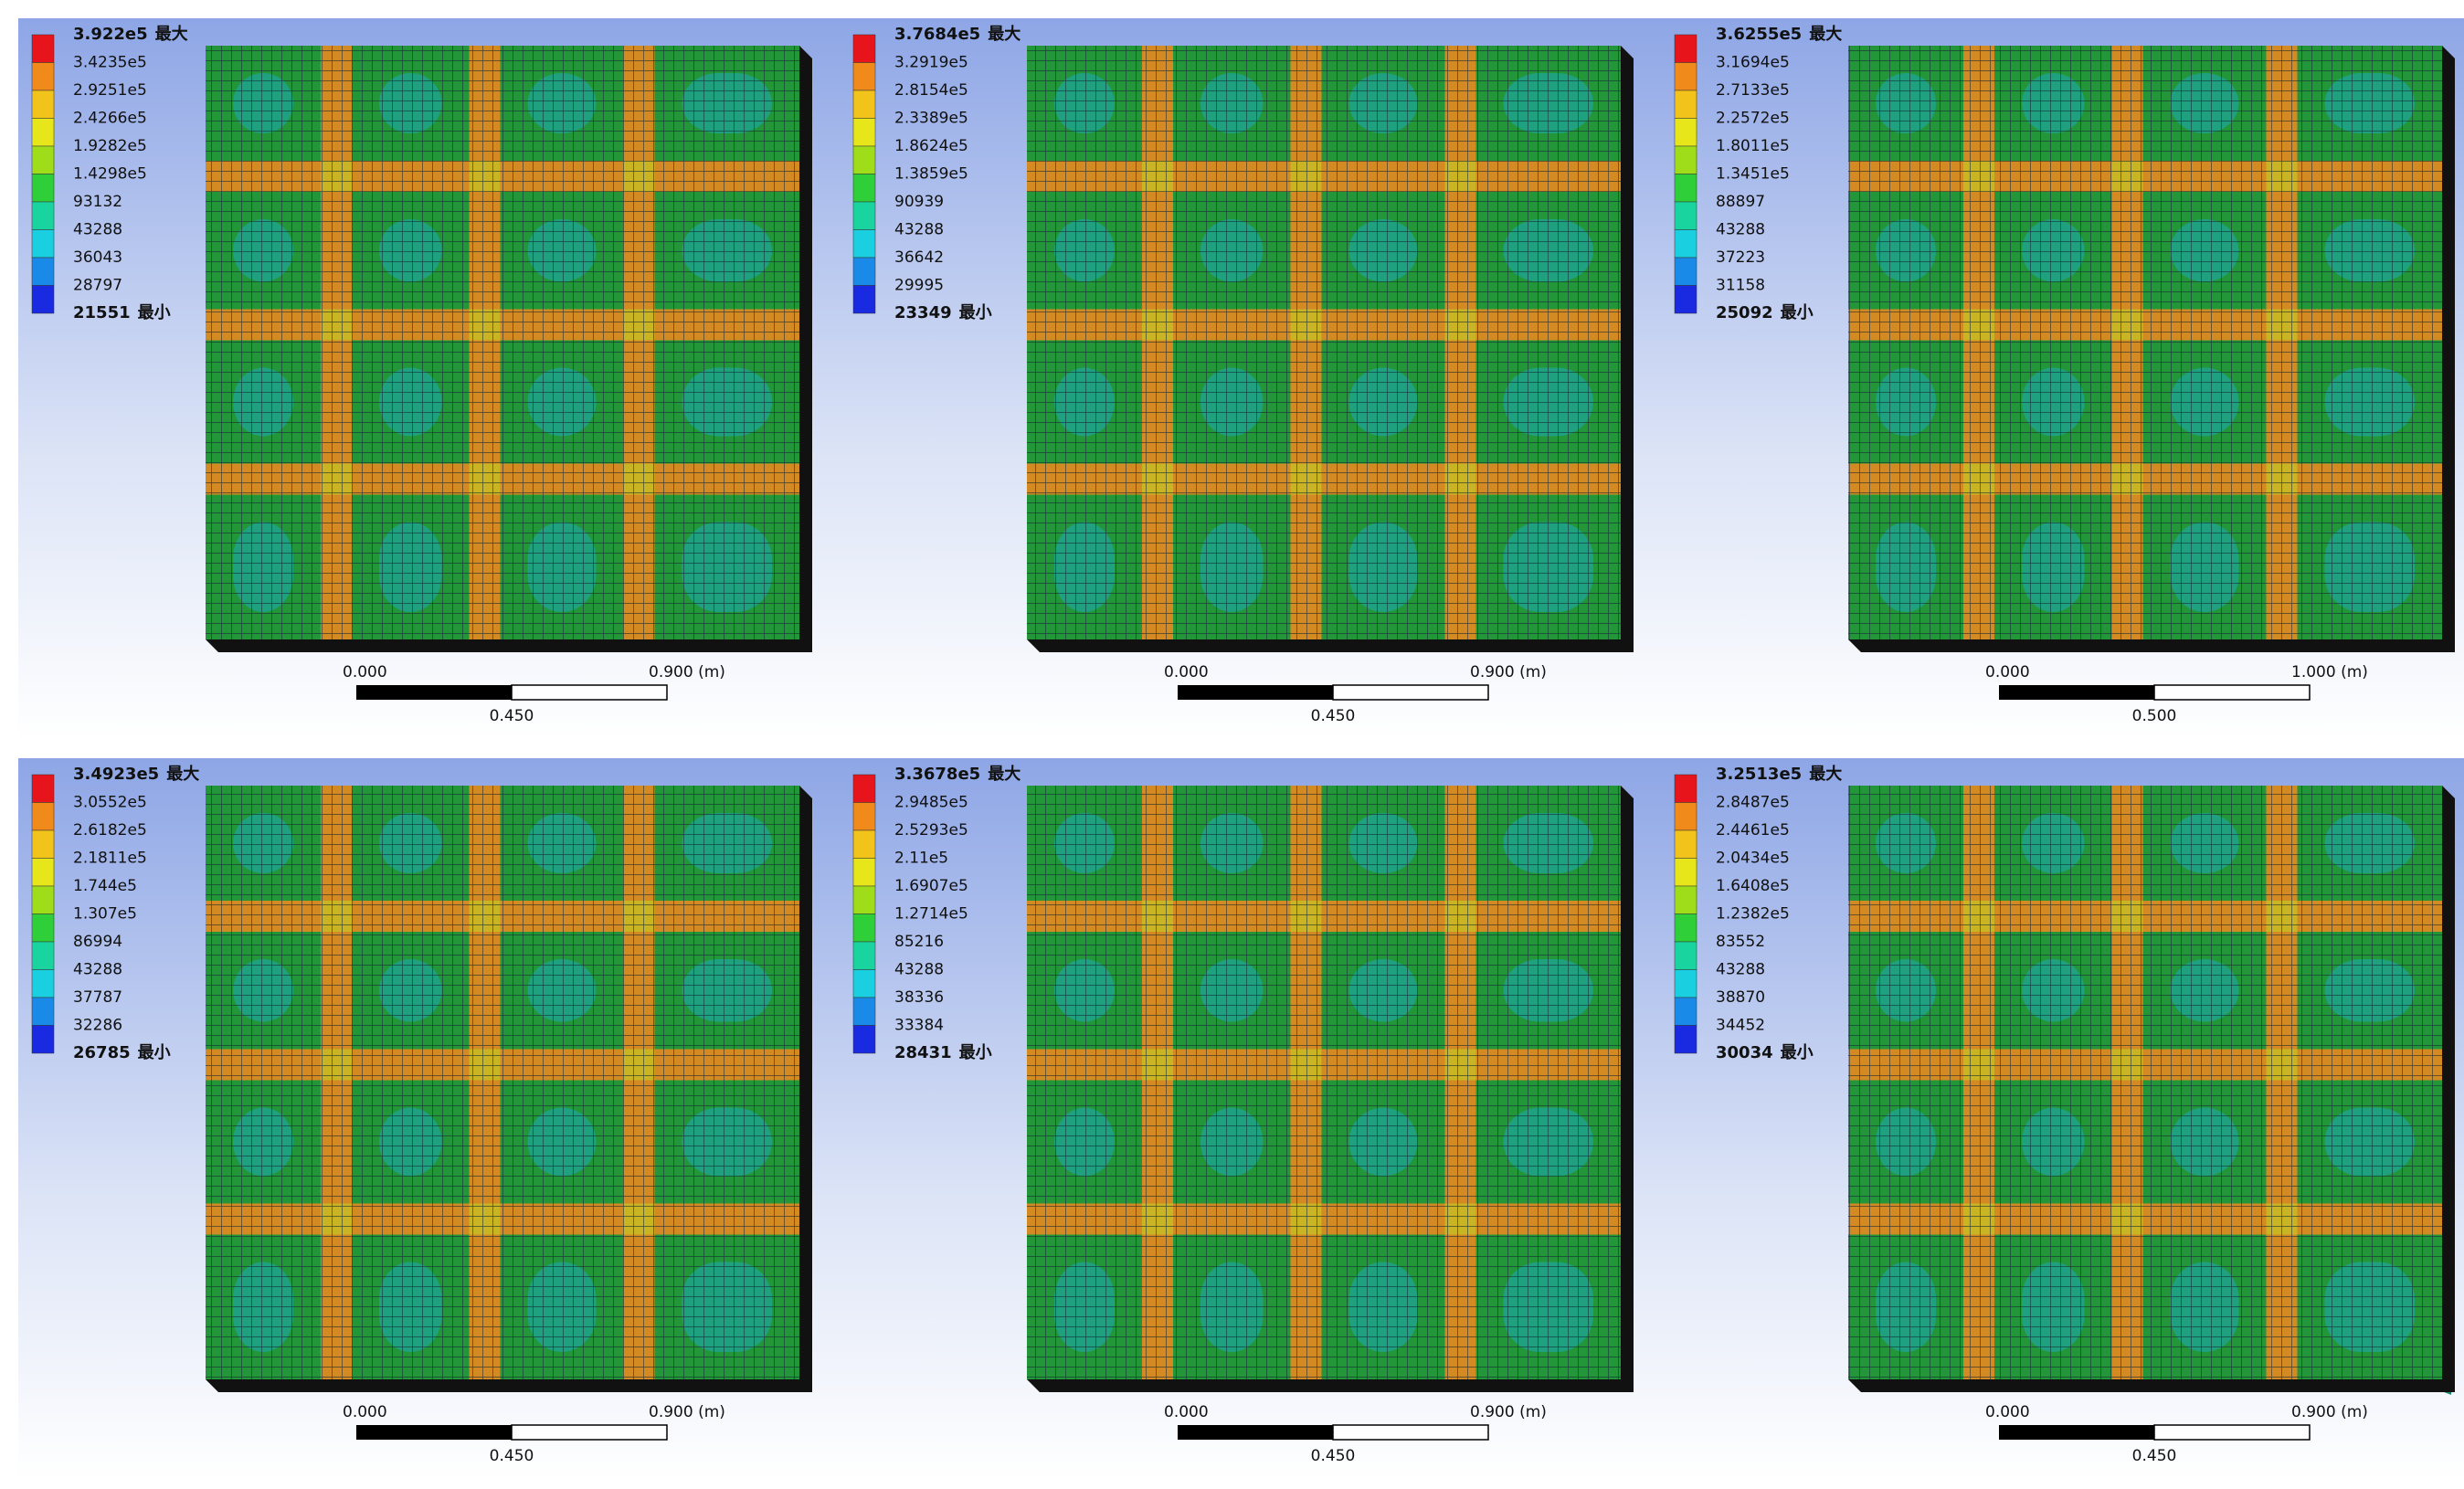 Image resolution: width=2464 pixels, height=1489 pixels. I want to click on legend-label: 3.0552e5, so click(110, 803).